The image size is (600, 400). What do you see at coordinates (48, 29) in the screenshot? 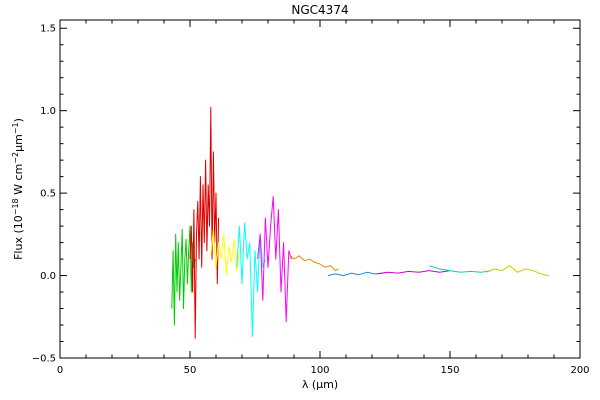
I see `y-tick-label: 1.5` at bounding box center [48, 29].